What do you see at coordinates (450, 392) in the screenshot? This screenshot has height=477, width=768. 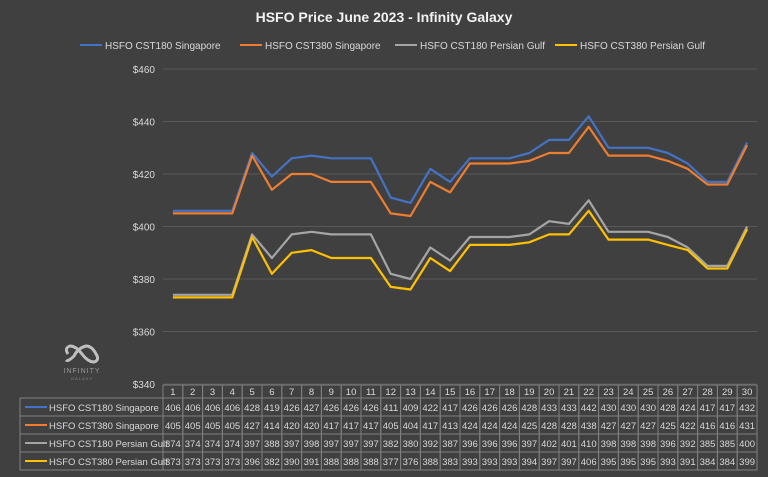 I see `category-label: 15` at bounding box center [450, 392].